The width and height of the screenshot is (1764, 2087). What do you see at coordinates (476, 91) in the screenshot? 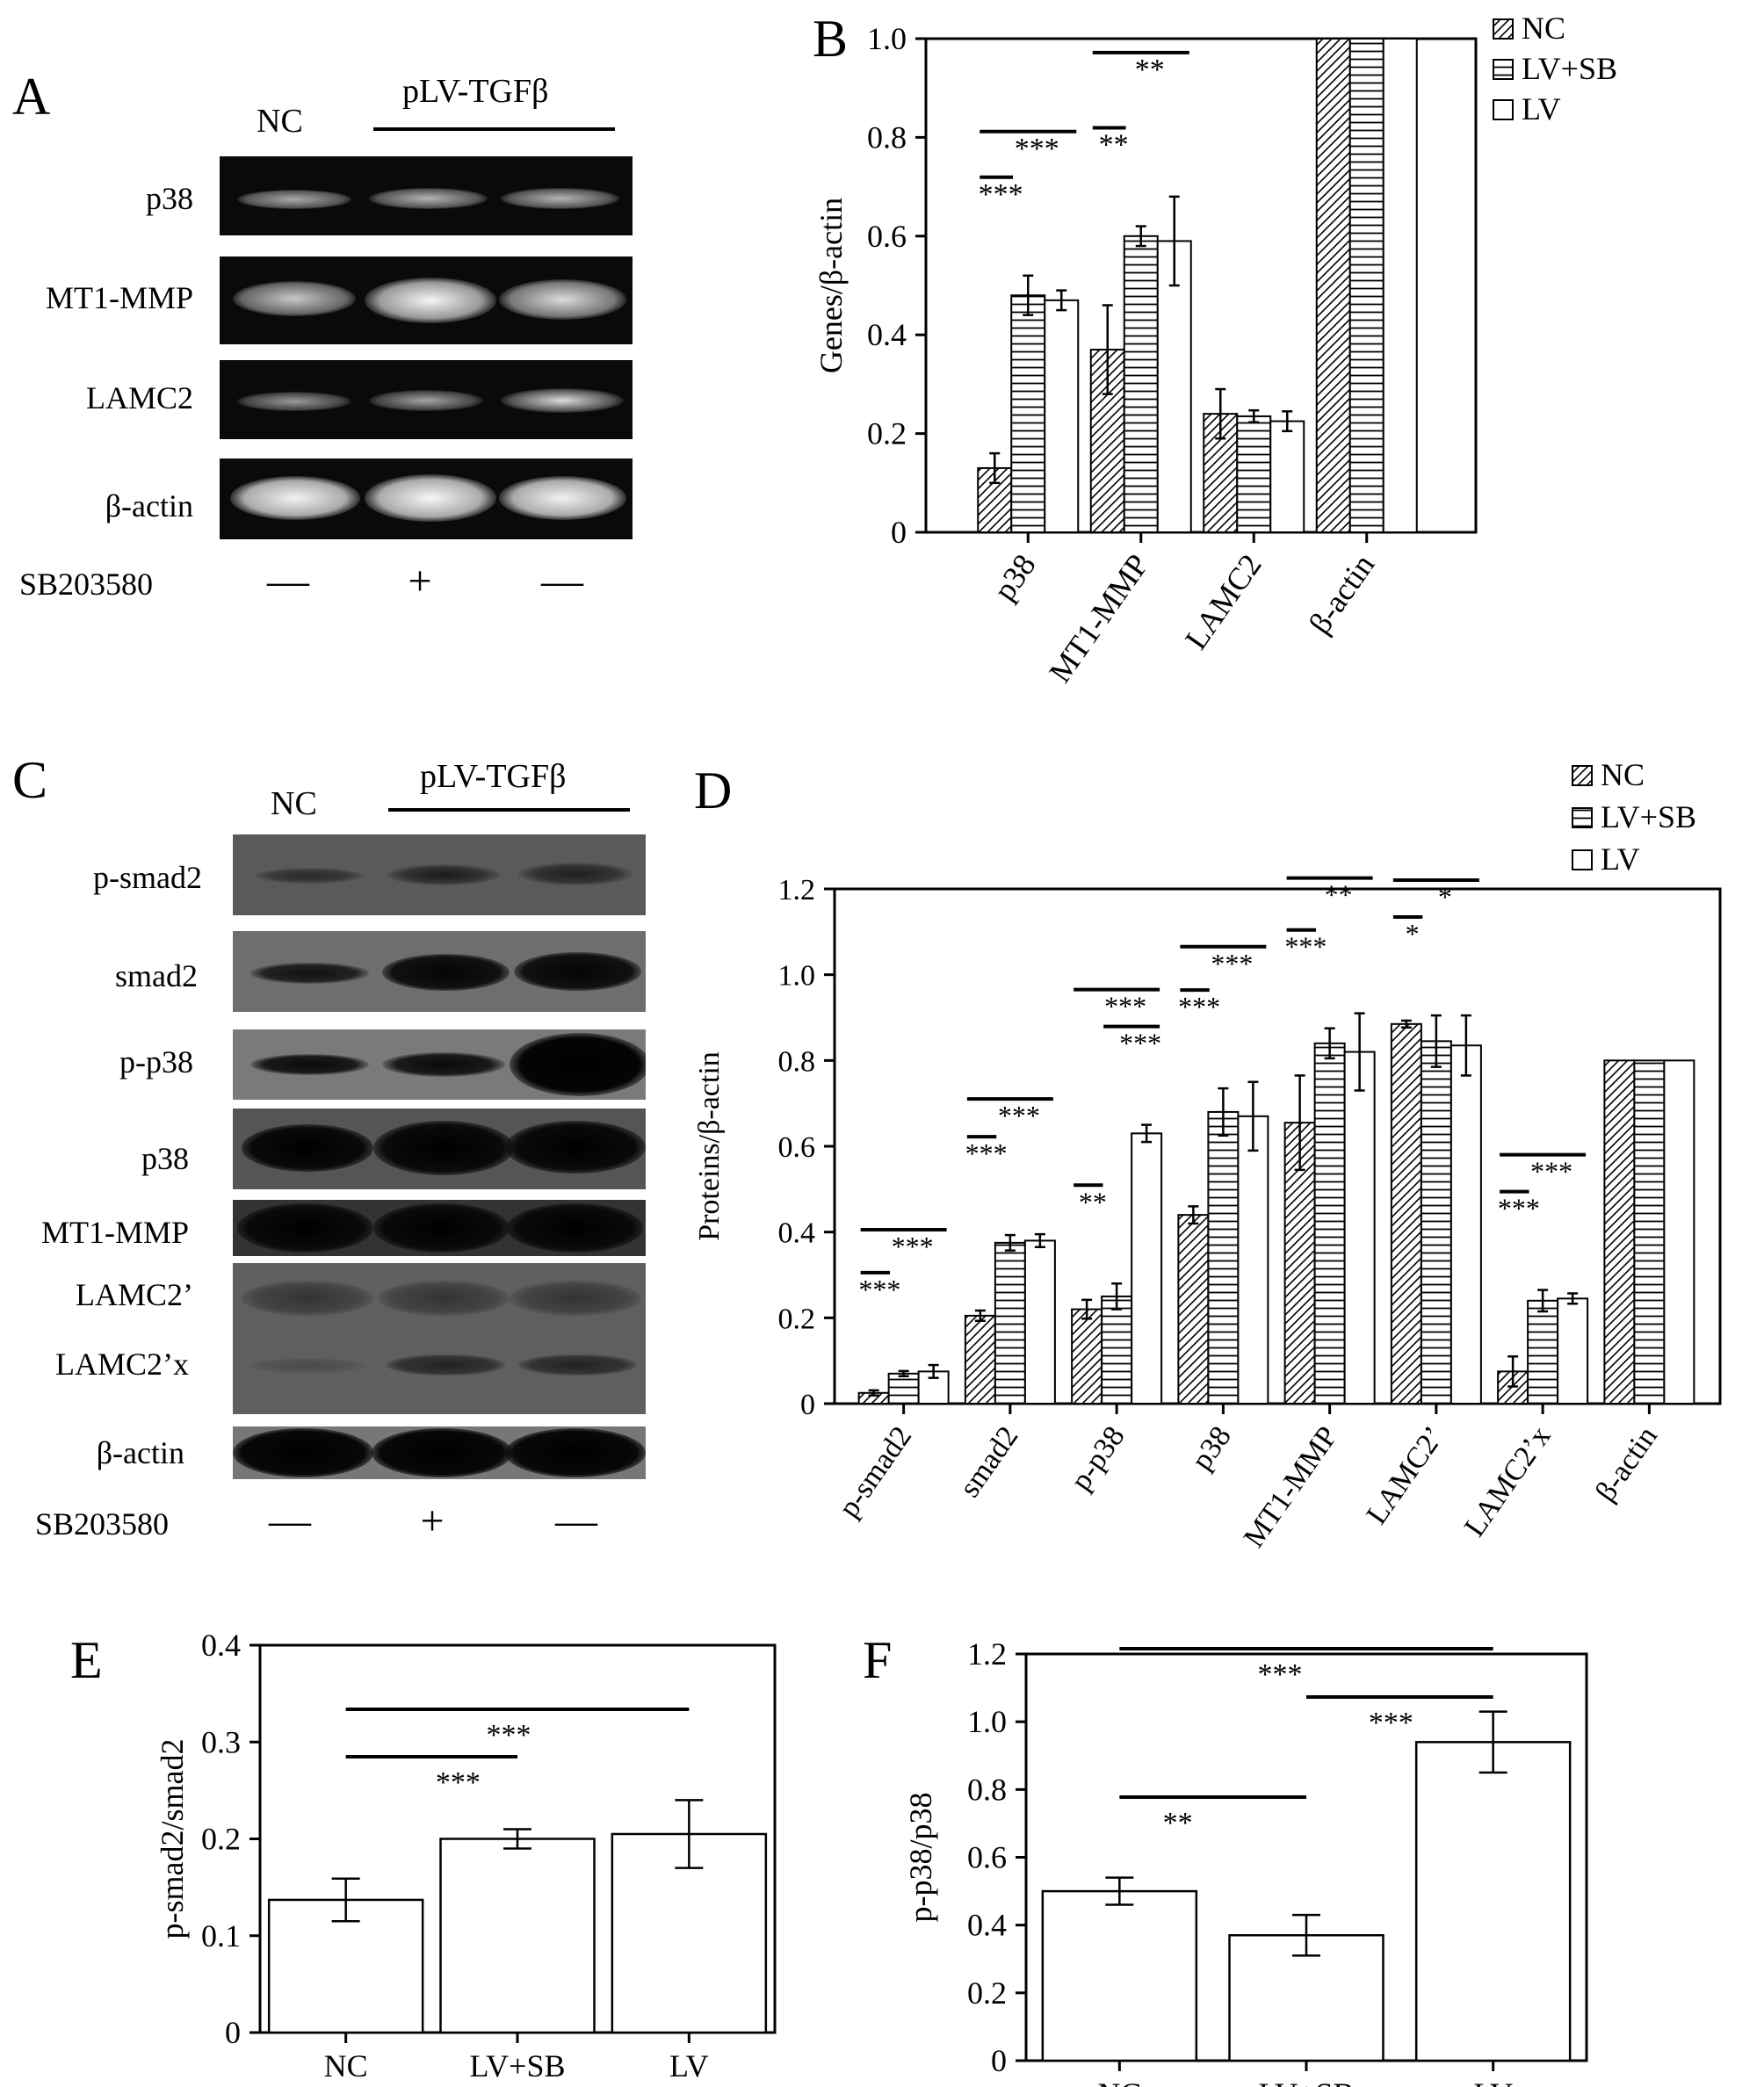
I see `panel-a-group-tgf: pLV-TGFβ` at bounding box center [476, 91].